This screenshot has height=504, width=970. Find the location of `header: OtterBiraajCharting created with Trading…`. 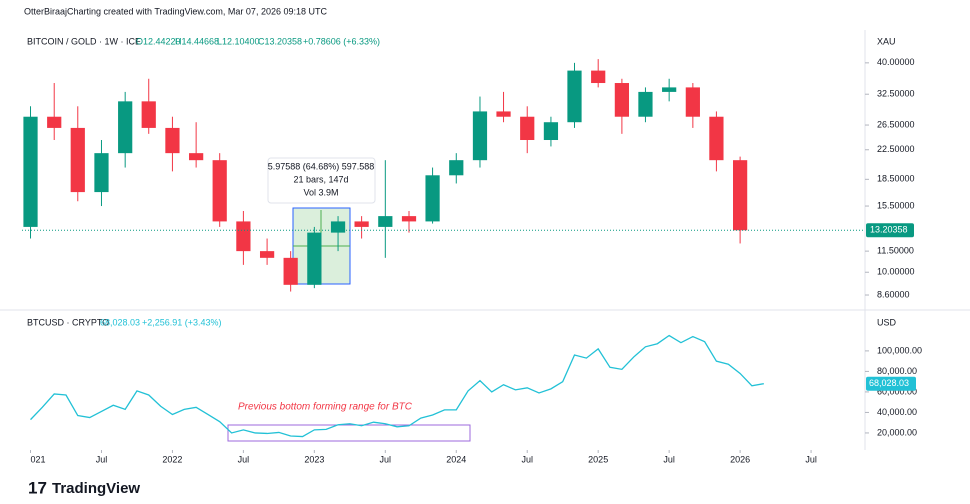

header: OtterBiraajCharting created with Trading… is located at coordinates (175, 11).